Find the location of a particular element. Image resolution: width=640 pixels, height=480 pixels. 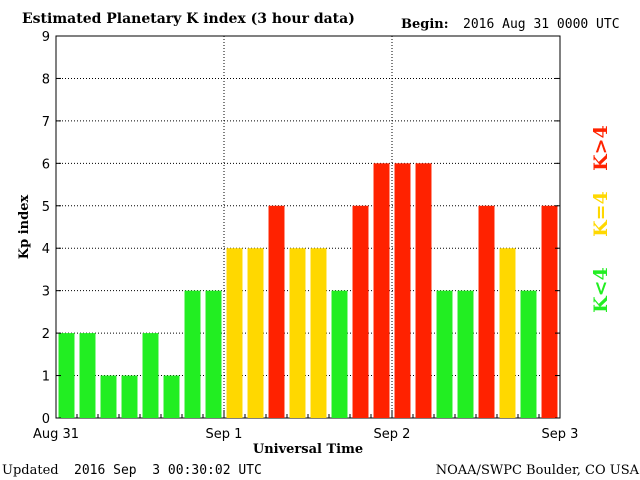

legend-above: K>4 is located at coordinates (601, 148).